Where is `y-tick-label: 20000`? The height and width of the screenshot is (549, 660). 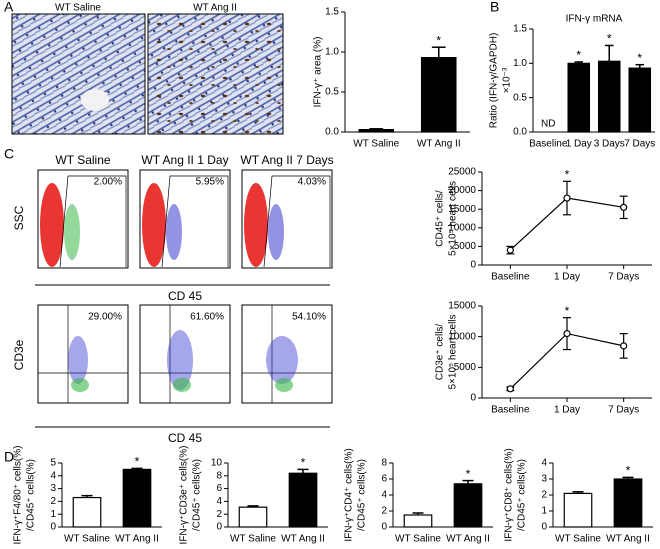
y-tick-label: 20000 is located at coordinates (462, 190).